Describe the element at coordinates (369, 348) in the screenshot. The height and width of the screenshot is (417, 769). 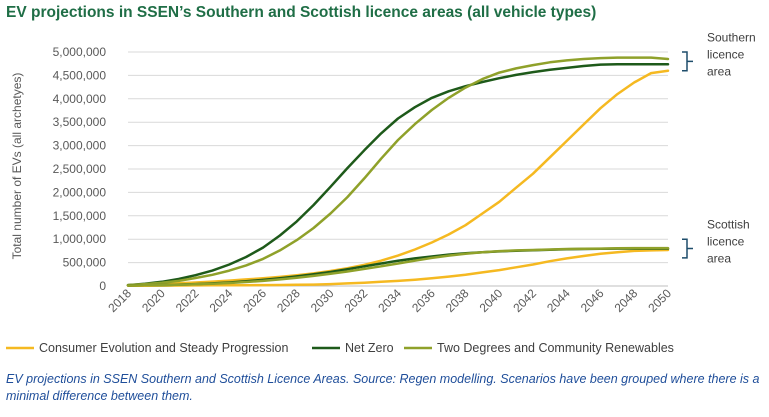
I see `legend-label: Net Zero` at that location.